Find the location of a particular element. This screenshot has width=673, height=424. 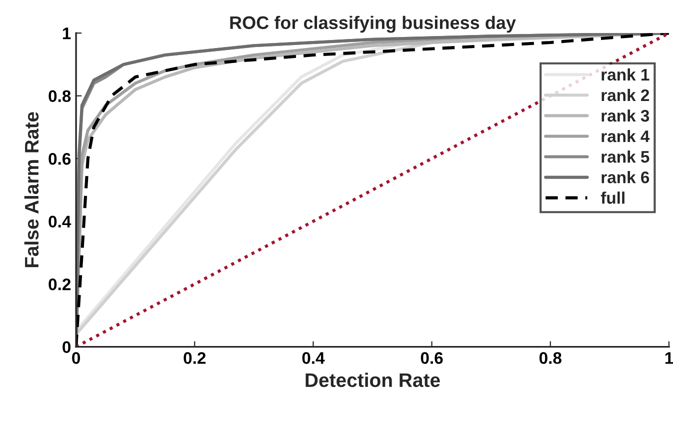

x-tick-label: 0.4 is located at coordinates (313, 358).